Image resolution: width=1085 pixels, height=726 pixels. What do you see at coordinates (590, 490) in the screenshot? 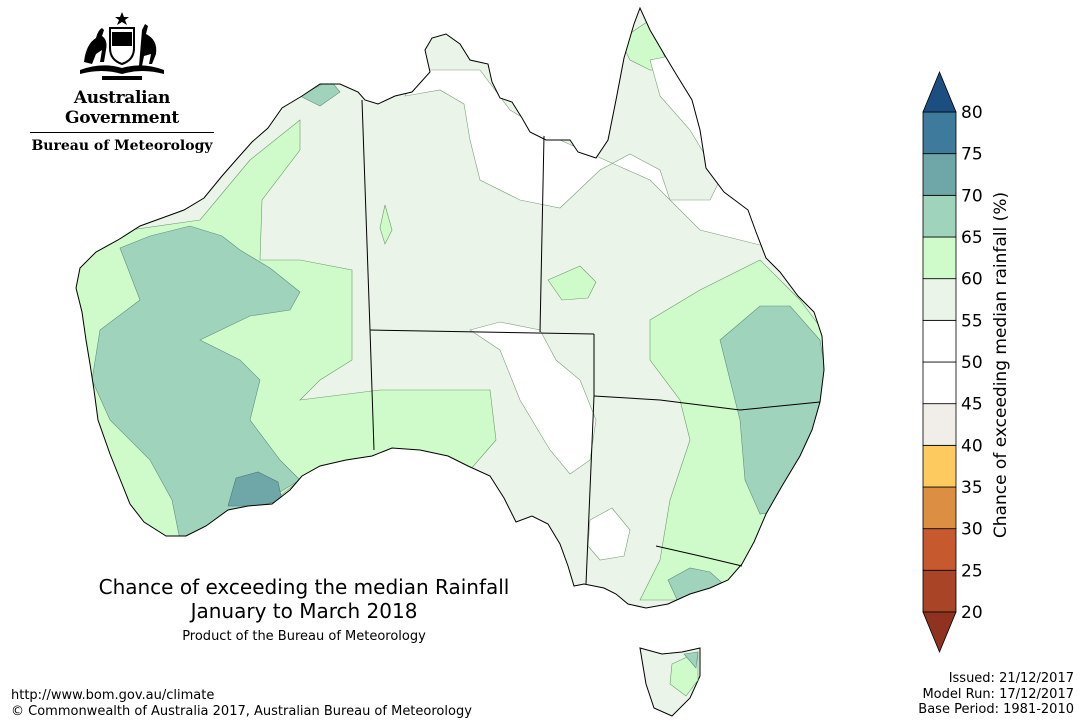
I see `border-sa-nsw` at bounding box center [590, 490].